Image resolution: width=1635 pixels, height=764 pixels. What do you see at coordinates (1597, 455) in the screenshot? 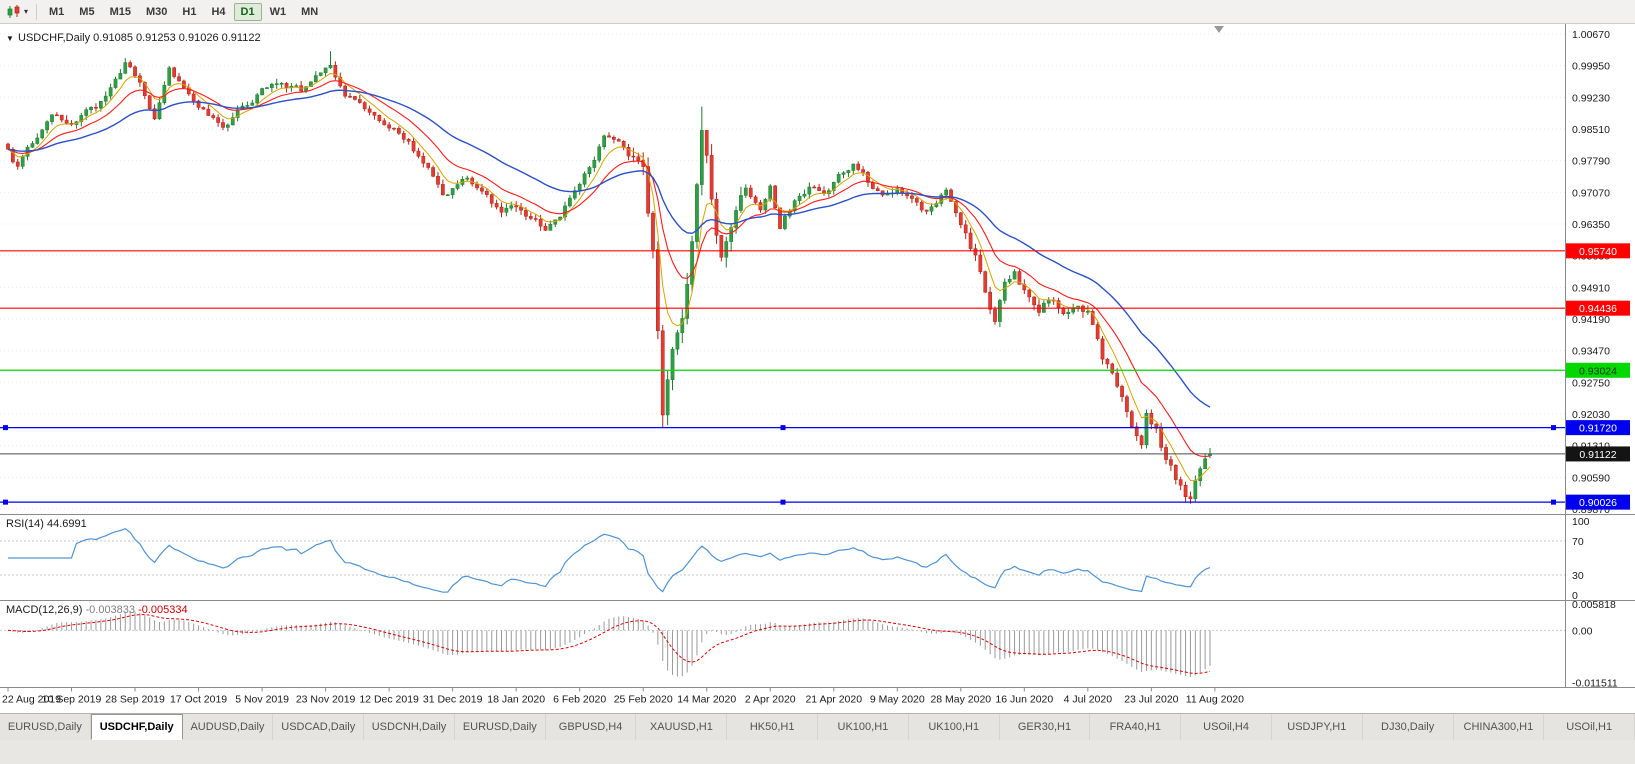
I see `svg-text: 0.91122` at bounding box center [1597, 455].